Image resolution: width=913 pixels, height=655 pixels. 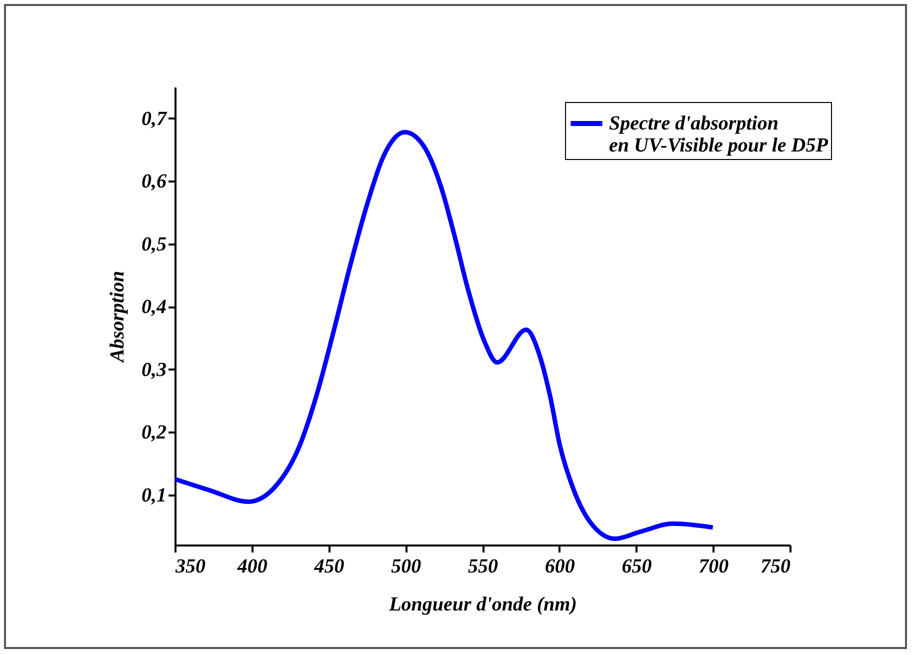 I want to click on x-tick-label: 450, so click(x=328, y=567).